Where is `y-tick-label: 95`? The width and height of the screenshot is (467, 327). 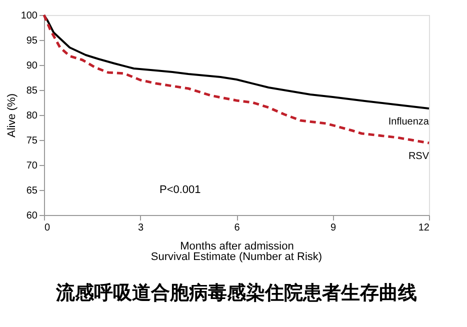 y-tick-label: 95 is located at coordinates (32, 41).